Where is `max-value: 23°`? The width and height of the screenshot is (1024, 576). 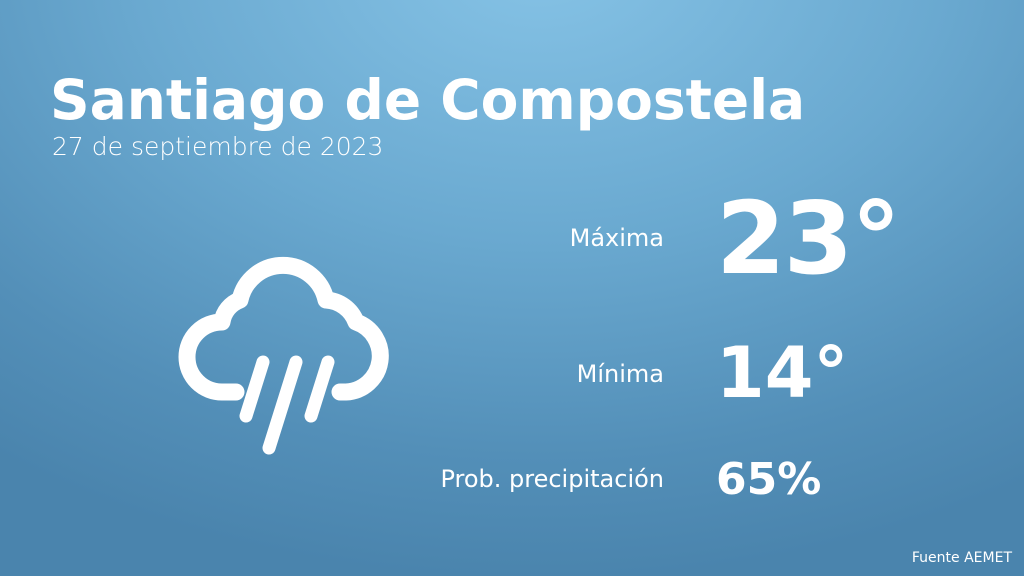
max-value: 23° is located at coordinates (808, 238).